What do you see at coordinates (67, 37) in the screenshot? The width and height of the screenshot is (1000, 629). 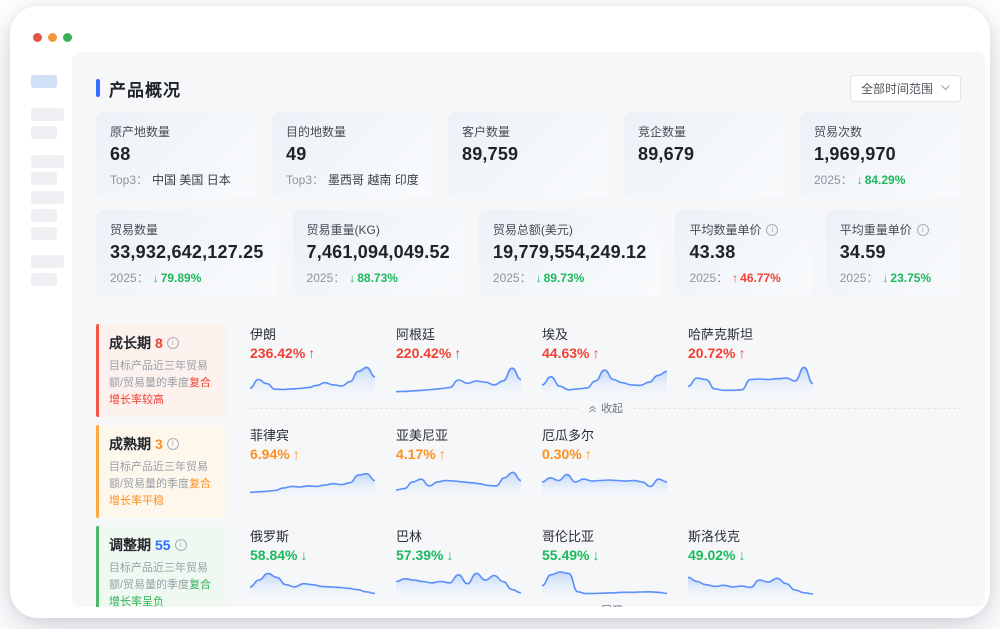 I see `maximize-window-button` at bounding box center [67, 37].